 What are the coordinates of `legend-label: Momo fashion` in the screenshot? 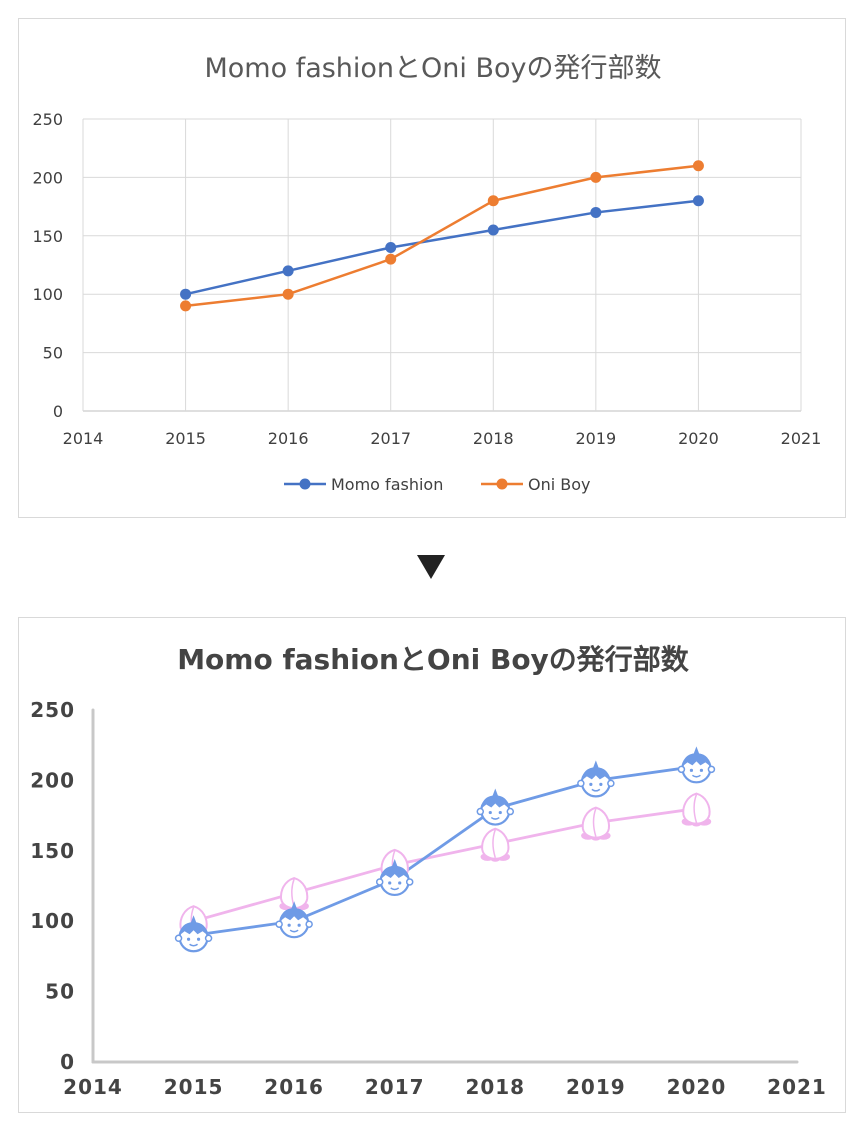 It's located at (387, 484).